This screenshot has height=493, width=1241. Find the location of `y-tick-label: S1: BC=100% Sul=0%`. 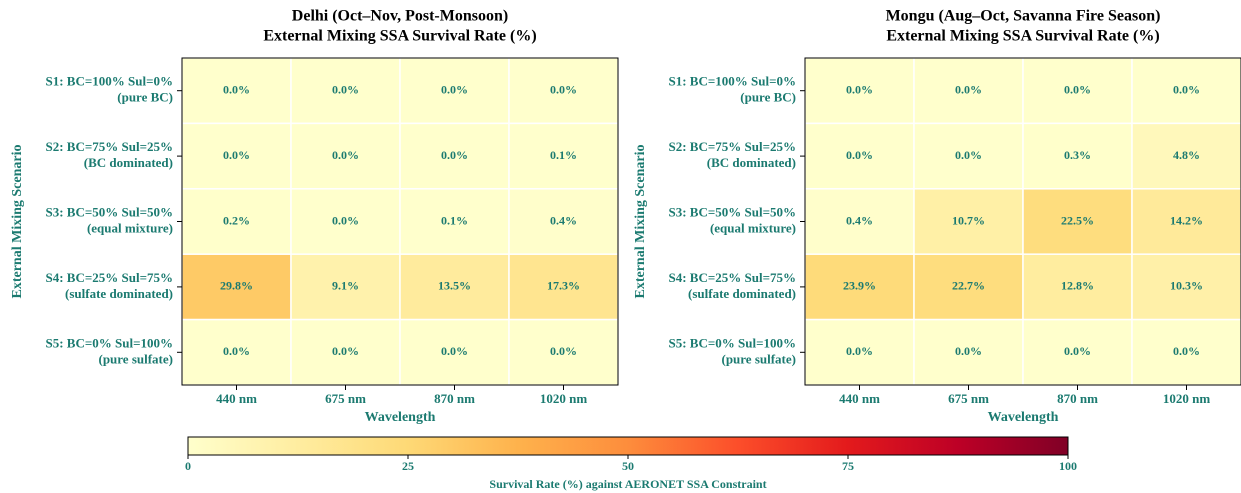

y-tick-label: S1: BC=100% Sul=0% is located at coordinates (109, 81).